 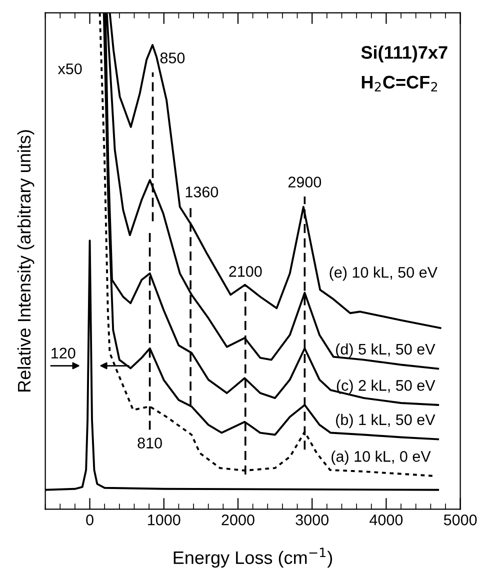 What do you see at coordinates (25, 261) in the screenshot?
I see `y-axis-title: Relative Intensity (arbitrary units)` at bounding box center [25, 261].